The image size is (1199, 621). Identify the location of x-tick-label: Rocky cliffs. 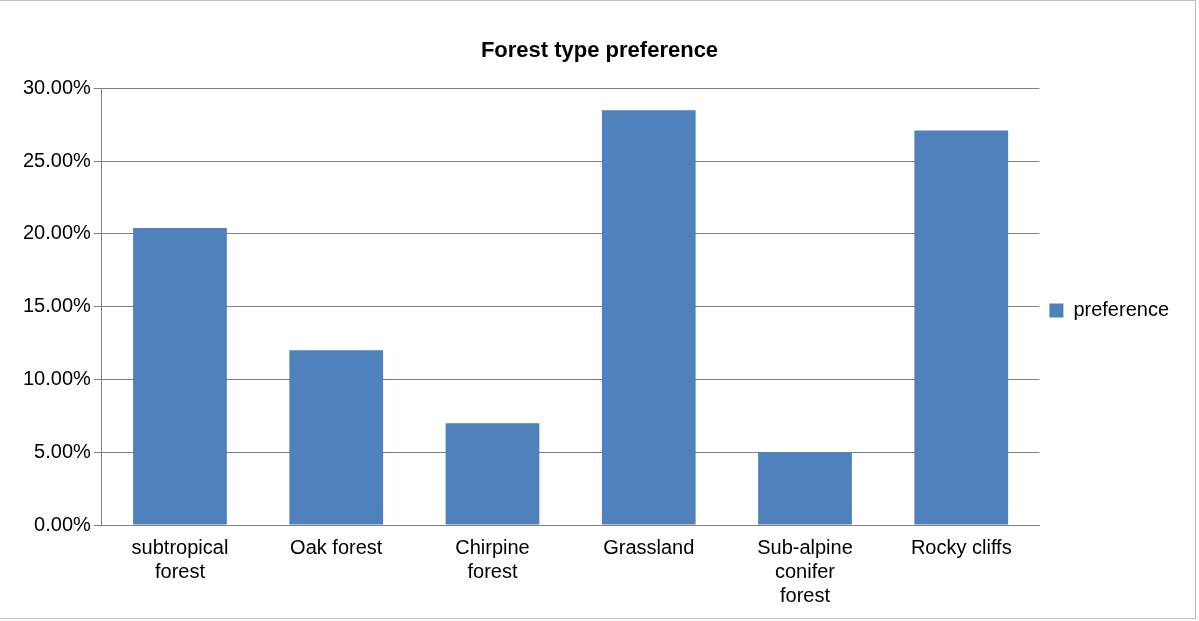
(961, 546).